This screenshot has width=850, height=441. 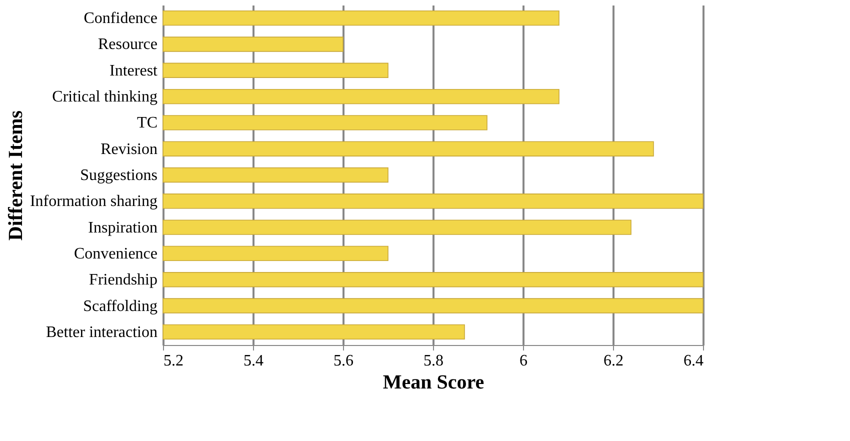 What do you see at coordinates (174, 361) in the screenshot?
I see `x-tick-label: 5.2` at bounding box center [174, 361].